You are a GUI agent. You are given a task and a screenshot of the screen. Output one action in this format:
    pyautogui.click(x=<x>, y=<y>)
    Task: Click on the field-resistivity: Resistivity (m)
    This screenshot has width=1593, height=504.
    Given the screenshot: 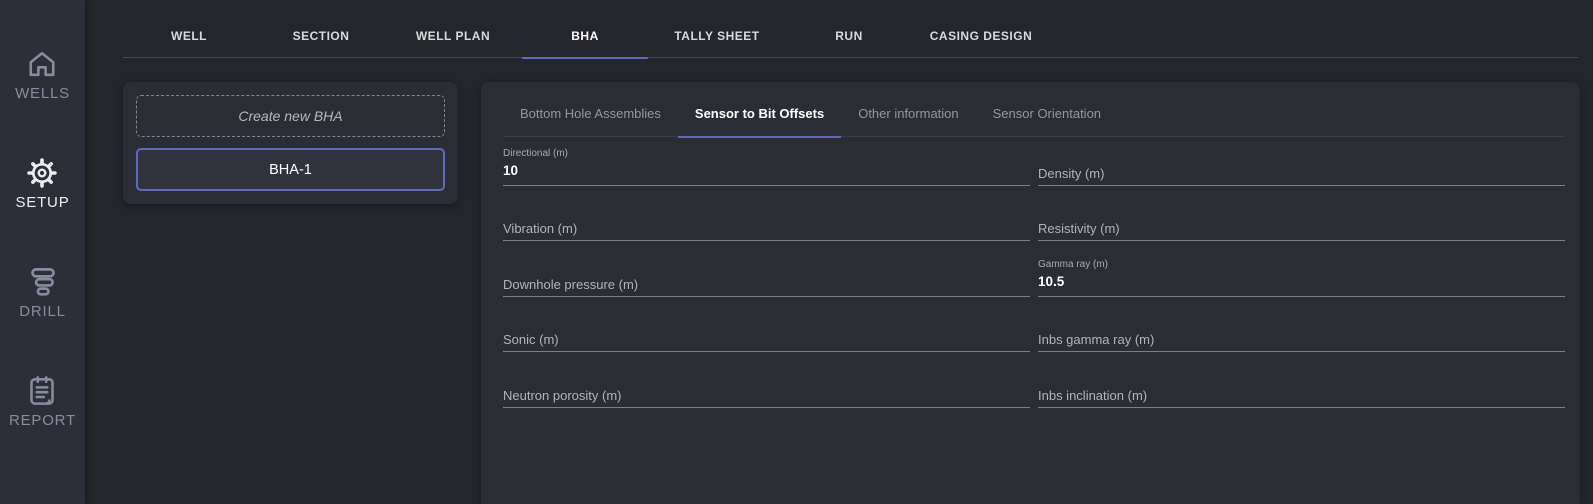 What is the action you would take?
    pyautogui.click(x=1301, y=213)
    